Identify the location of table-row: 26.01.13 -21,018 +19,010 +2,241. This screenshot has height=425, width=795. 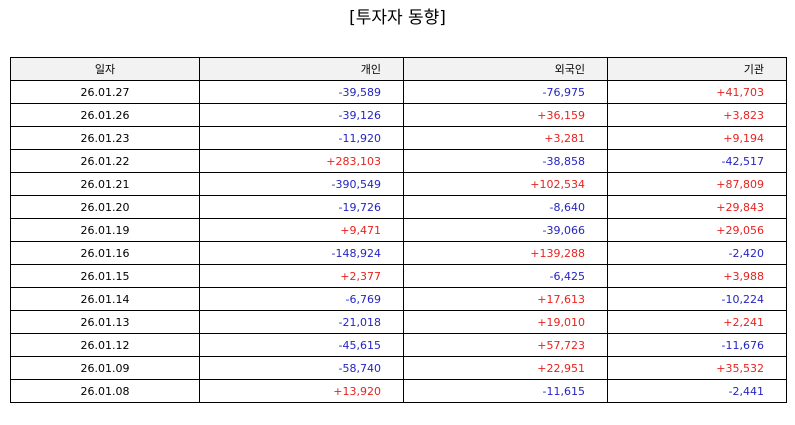
(398, 322).